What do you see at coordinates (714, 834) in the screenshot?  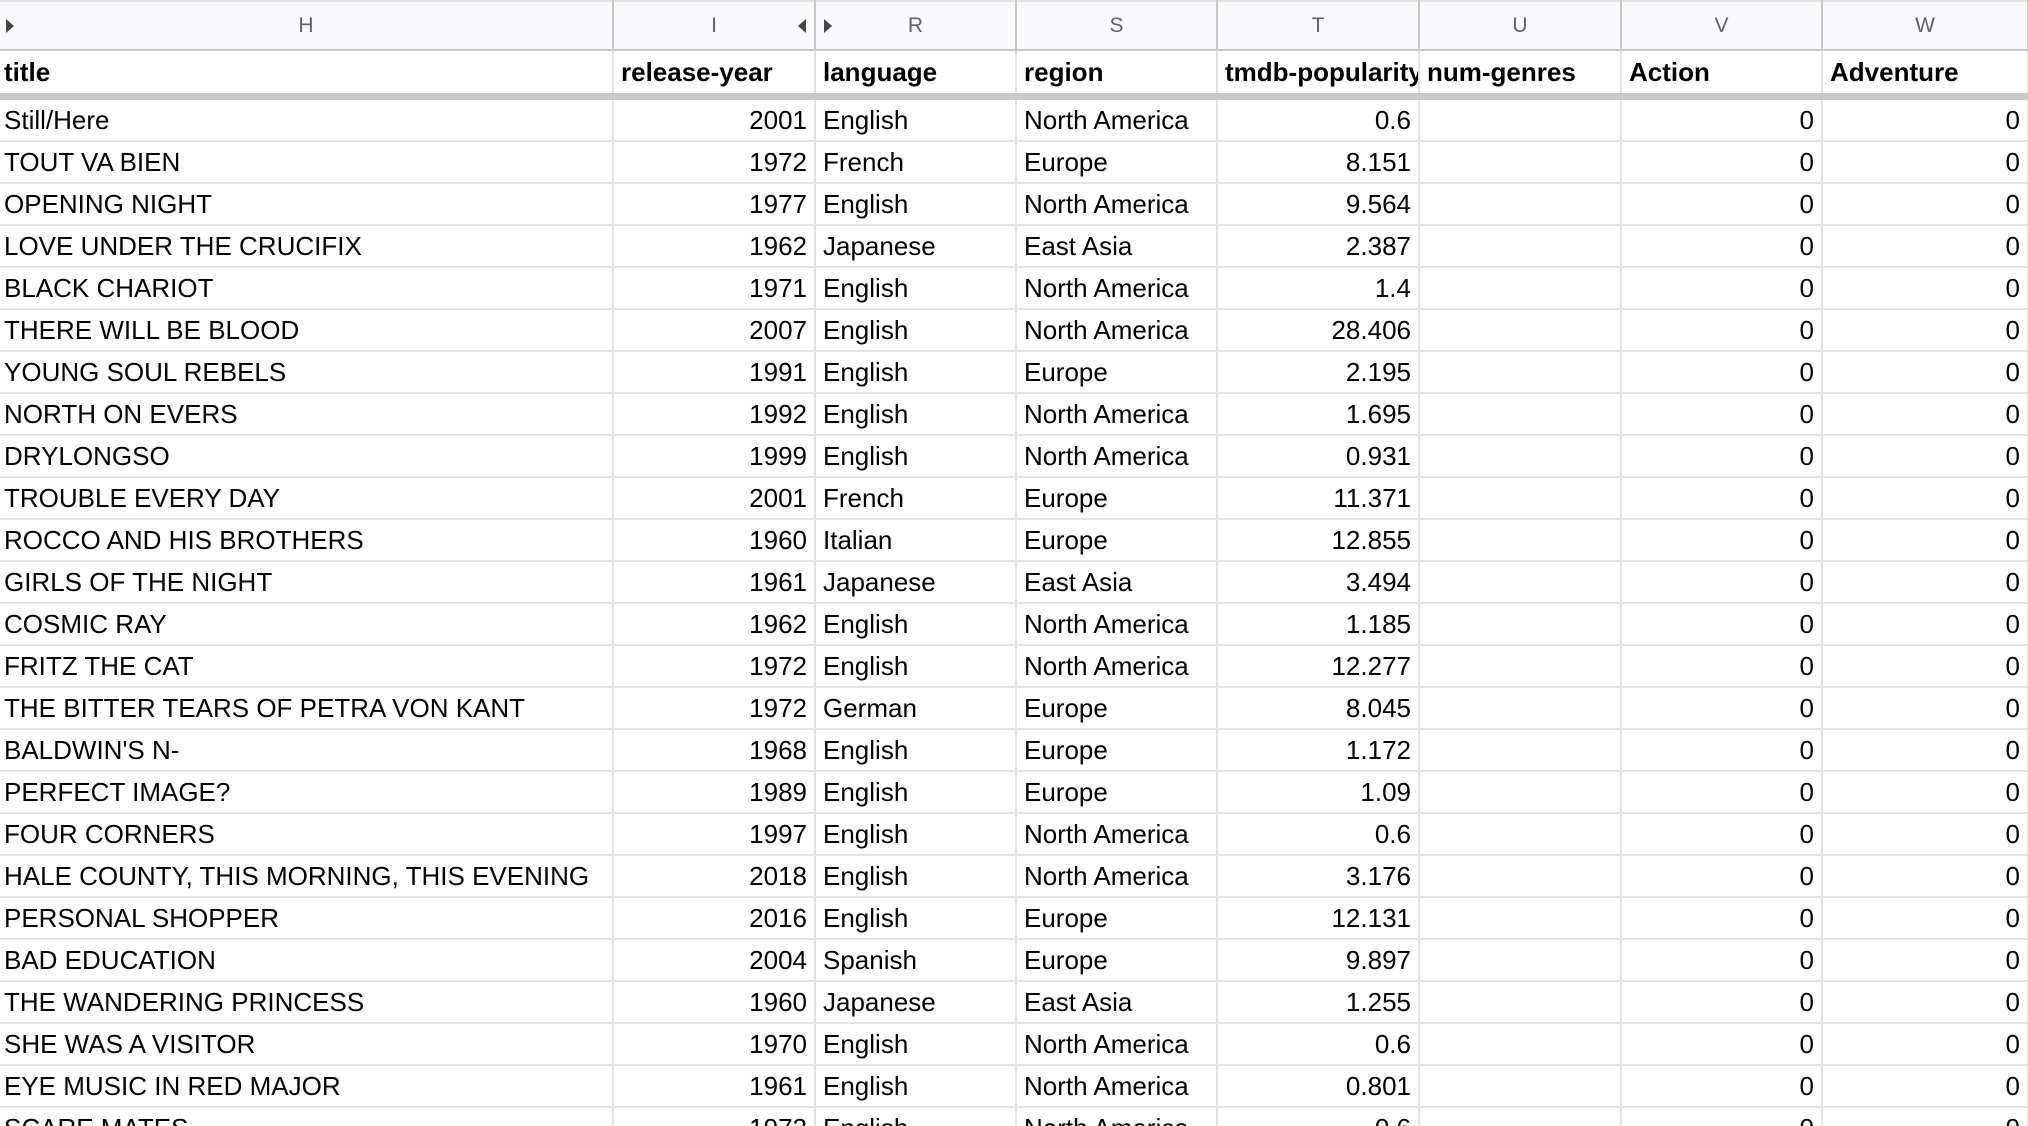 I see `cell-release-year: 1997` at bounding box center [714, 834].